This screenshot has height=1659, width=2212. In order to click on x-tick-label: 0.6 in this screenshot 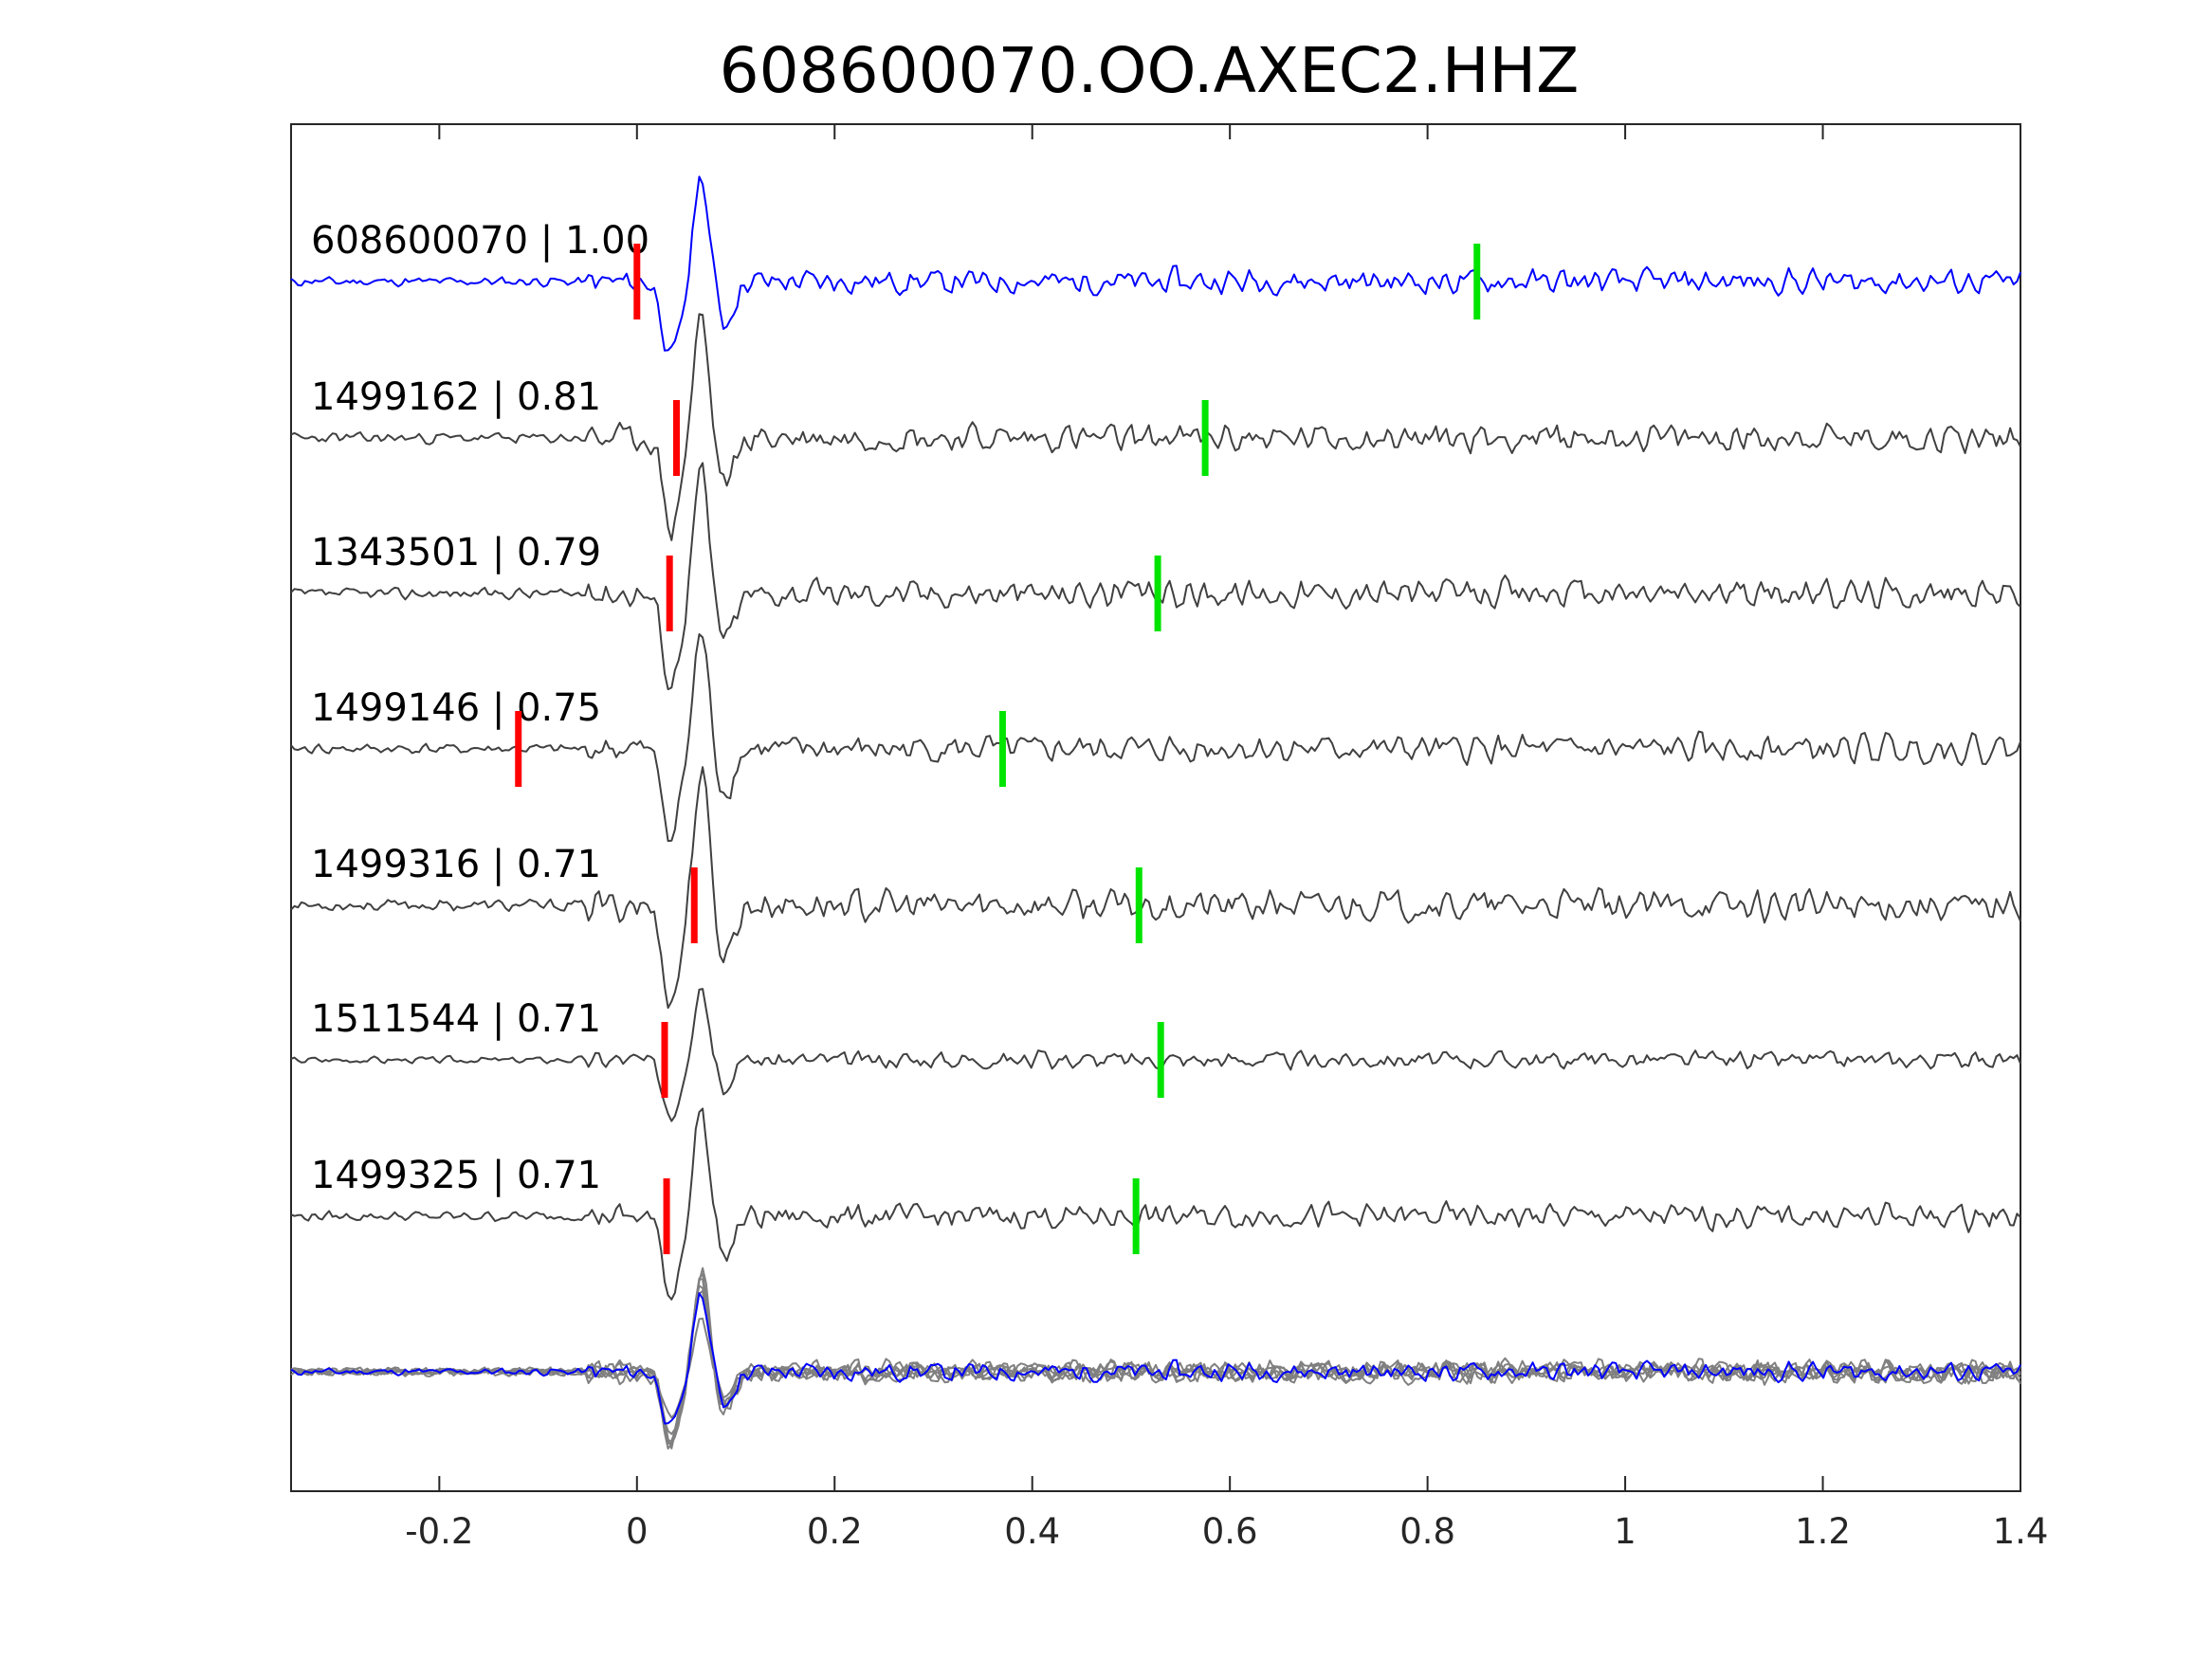, I will do `click(1230, 1531)`.